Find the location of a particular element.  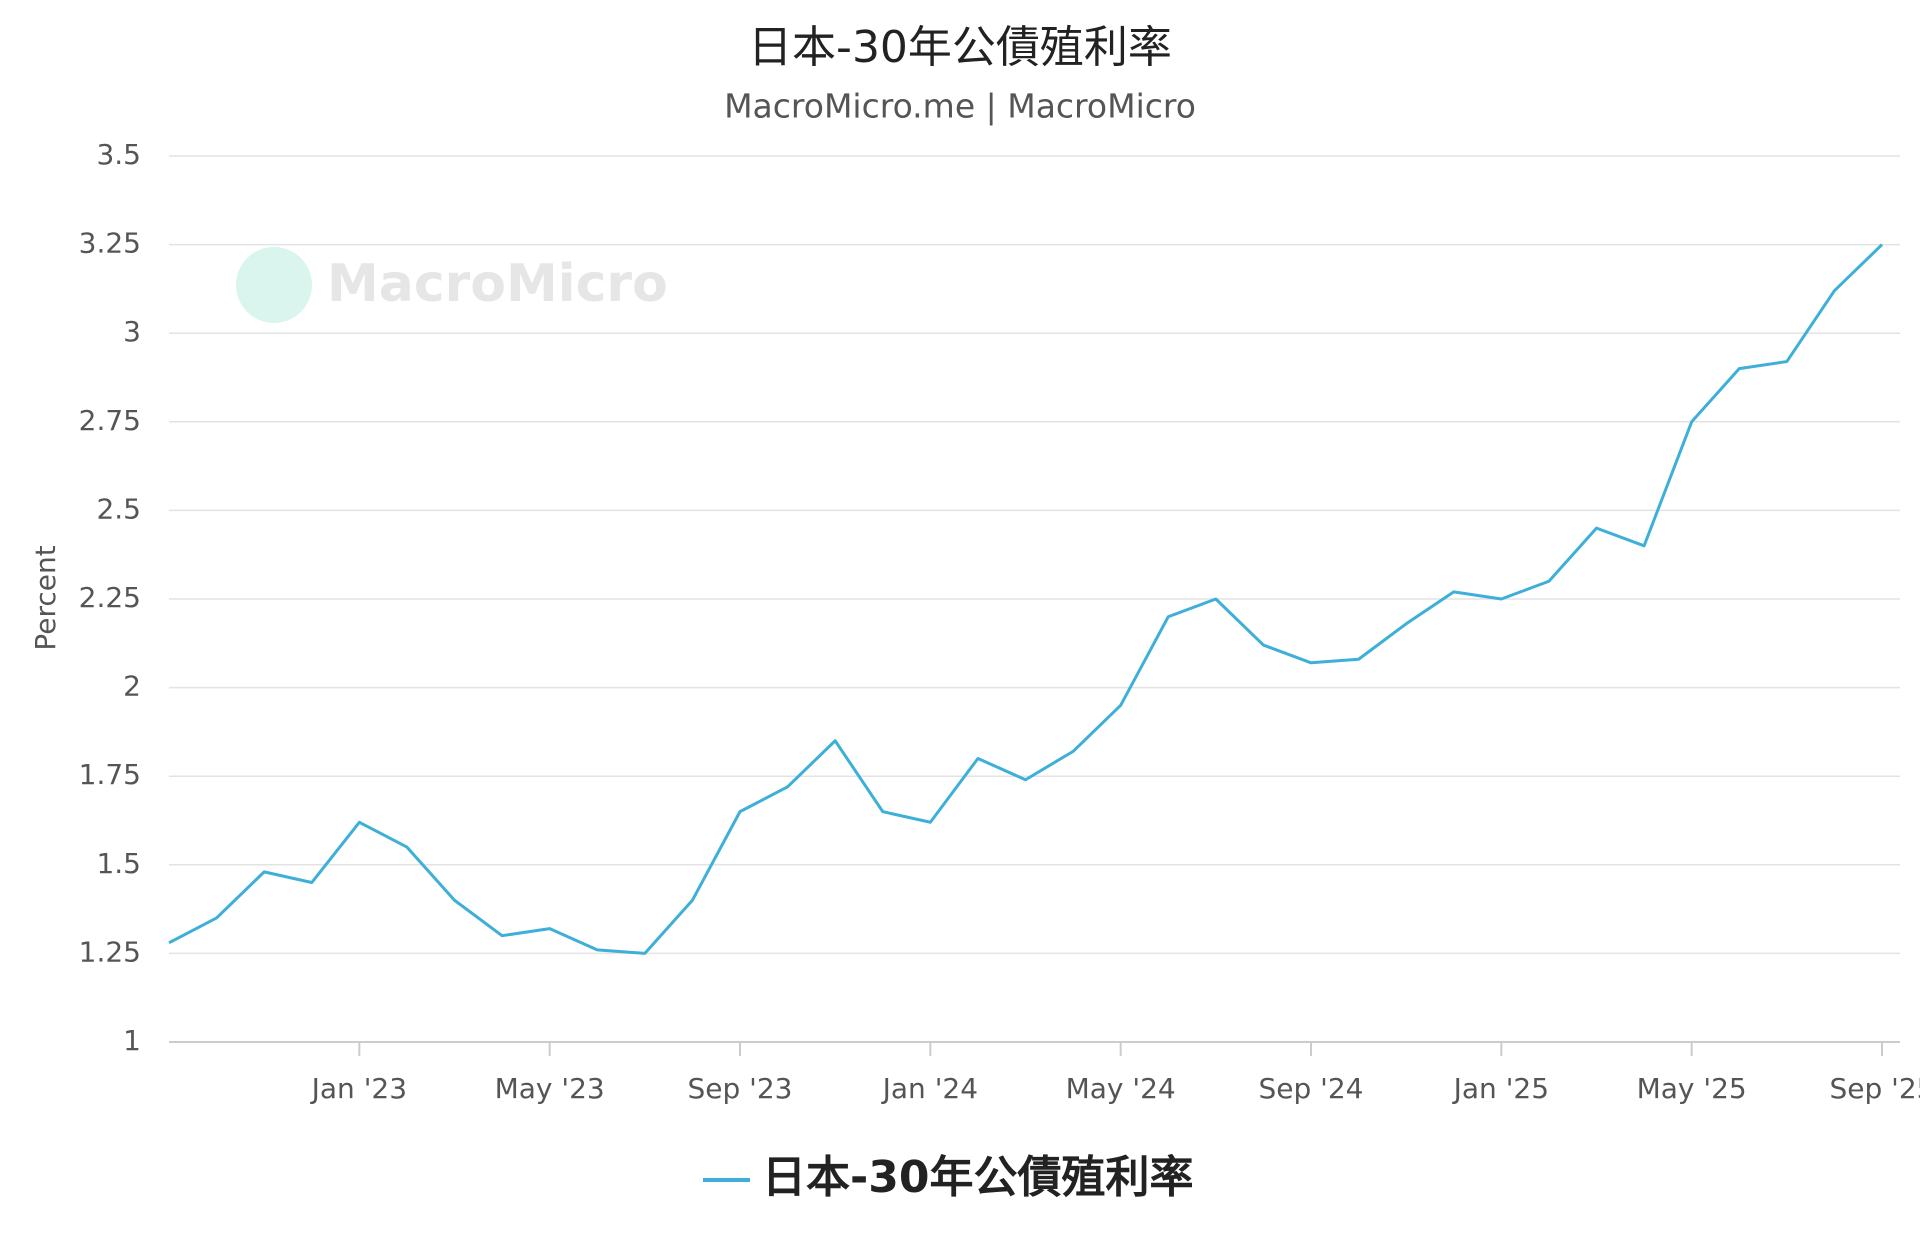

x-tick-label: May '25 is located at coordinates (1692, 1088).